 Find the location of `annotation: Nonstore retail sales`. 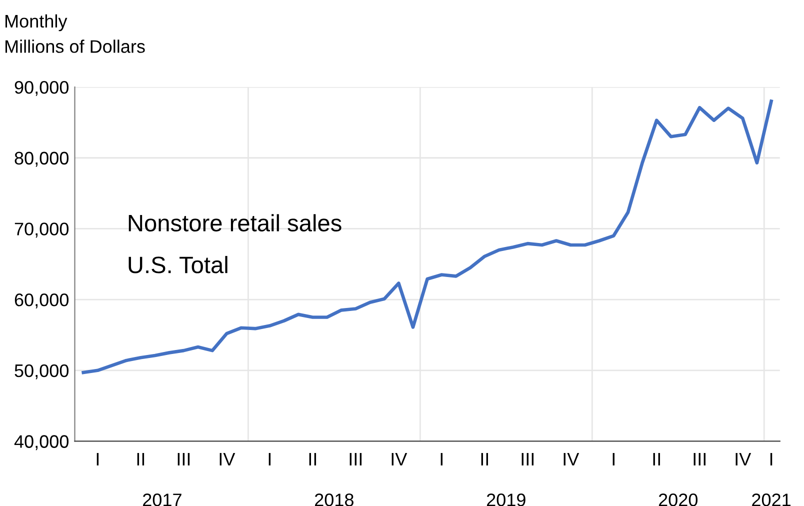

annotation: Nonstore retail sales is located at coordinates (235, 223).